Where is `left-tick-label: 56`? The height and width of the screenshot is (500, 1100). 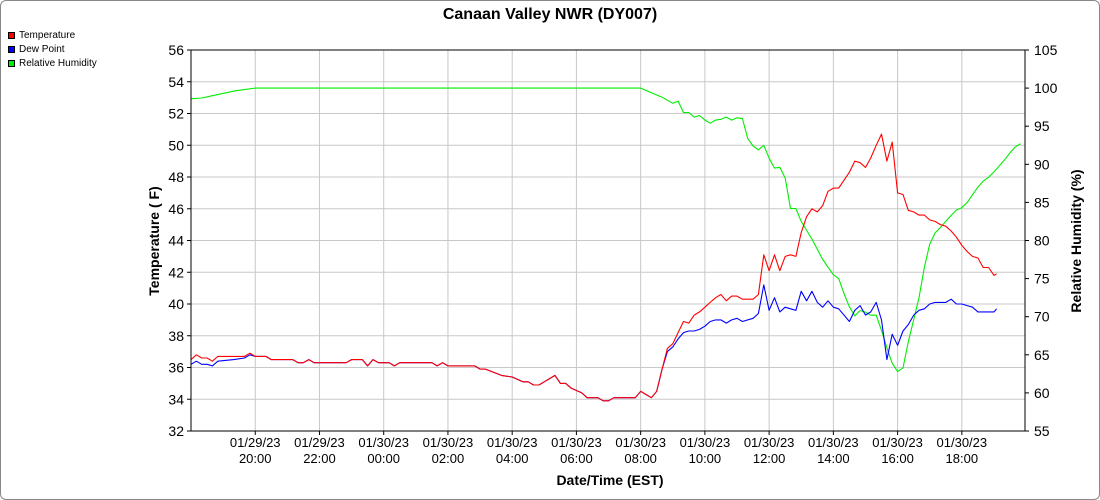 left-tick-label: 56 is located at coordinates (176, 50).